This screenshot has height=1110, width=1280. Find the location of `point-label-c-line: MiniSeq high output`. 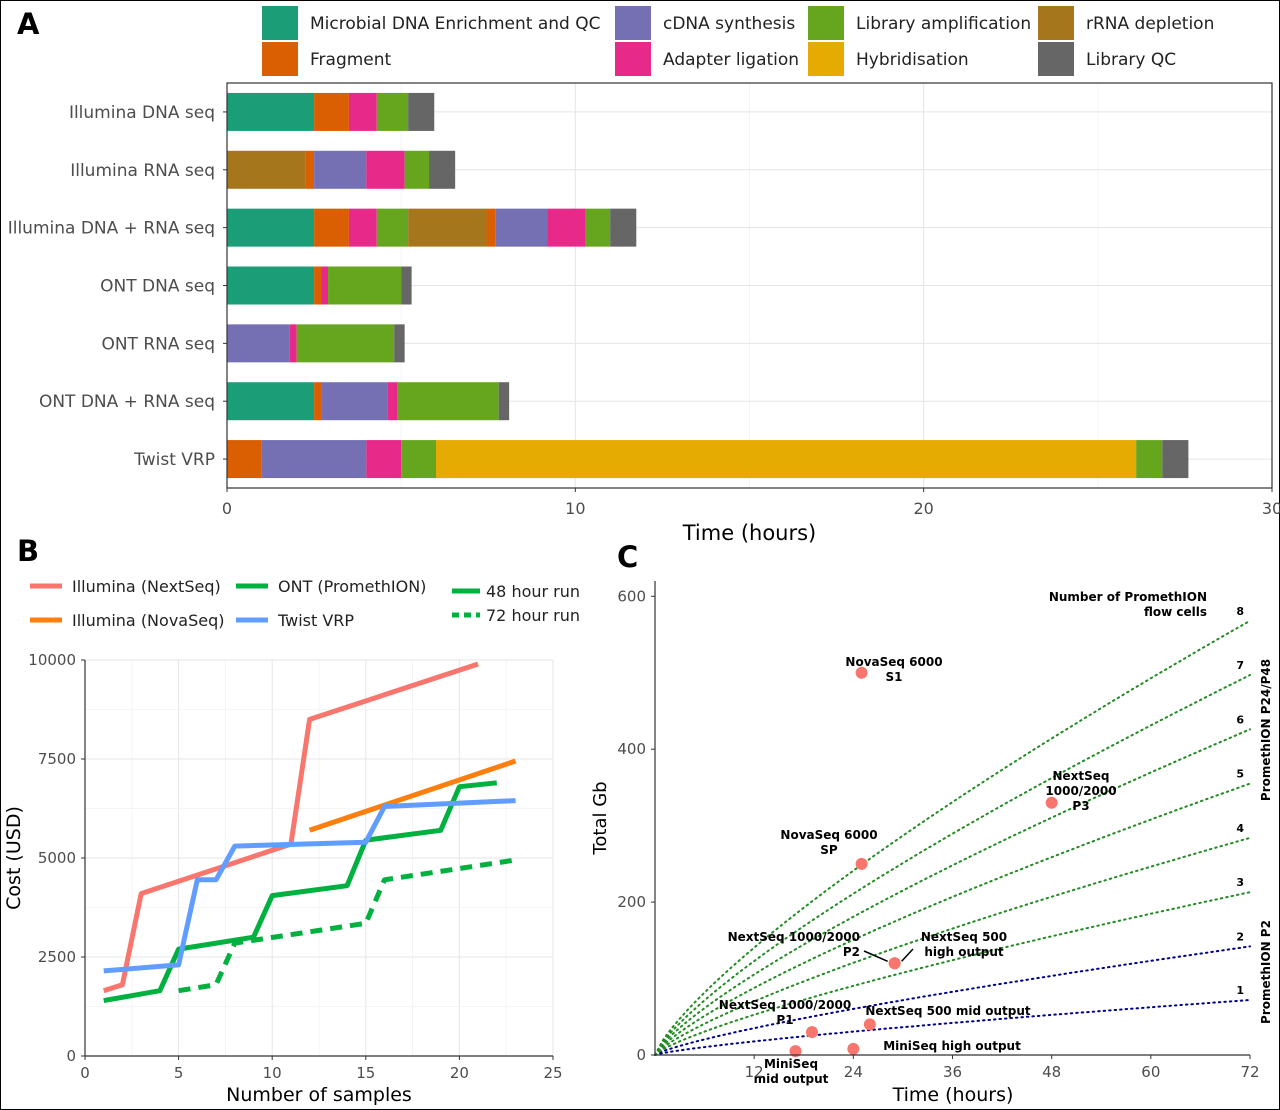

point-label-c-line: MiniSeq high output is located at coordinates (952, 1046).